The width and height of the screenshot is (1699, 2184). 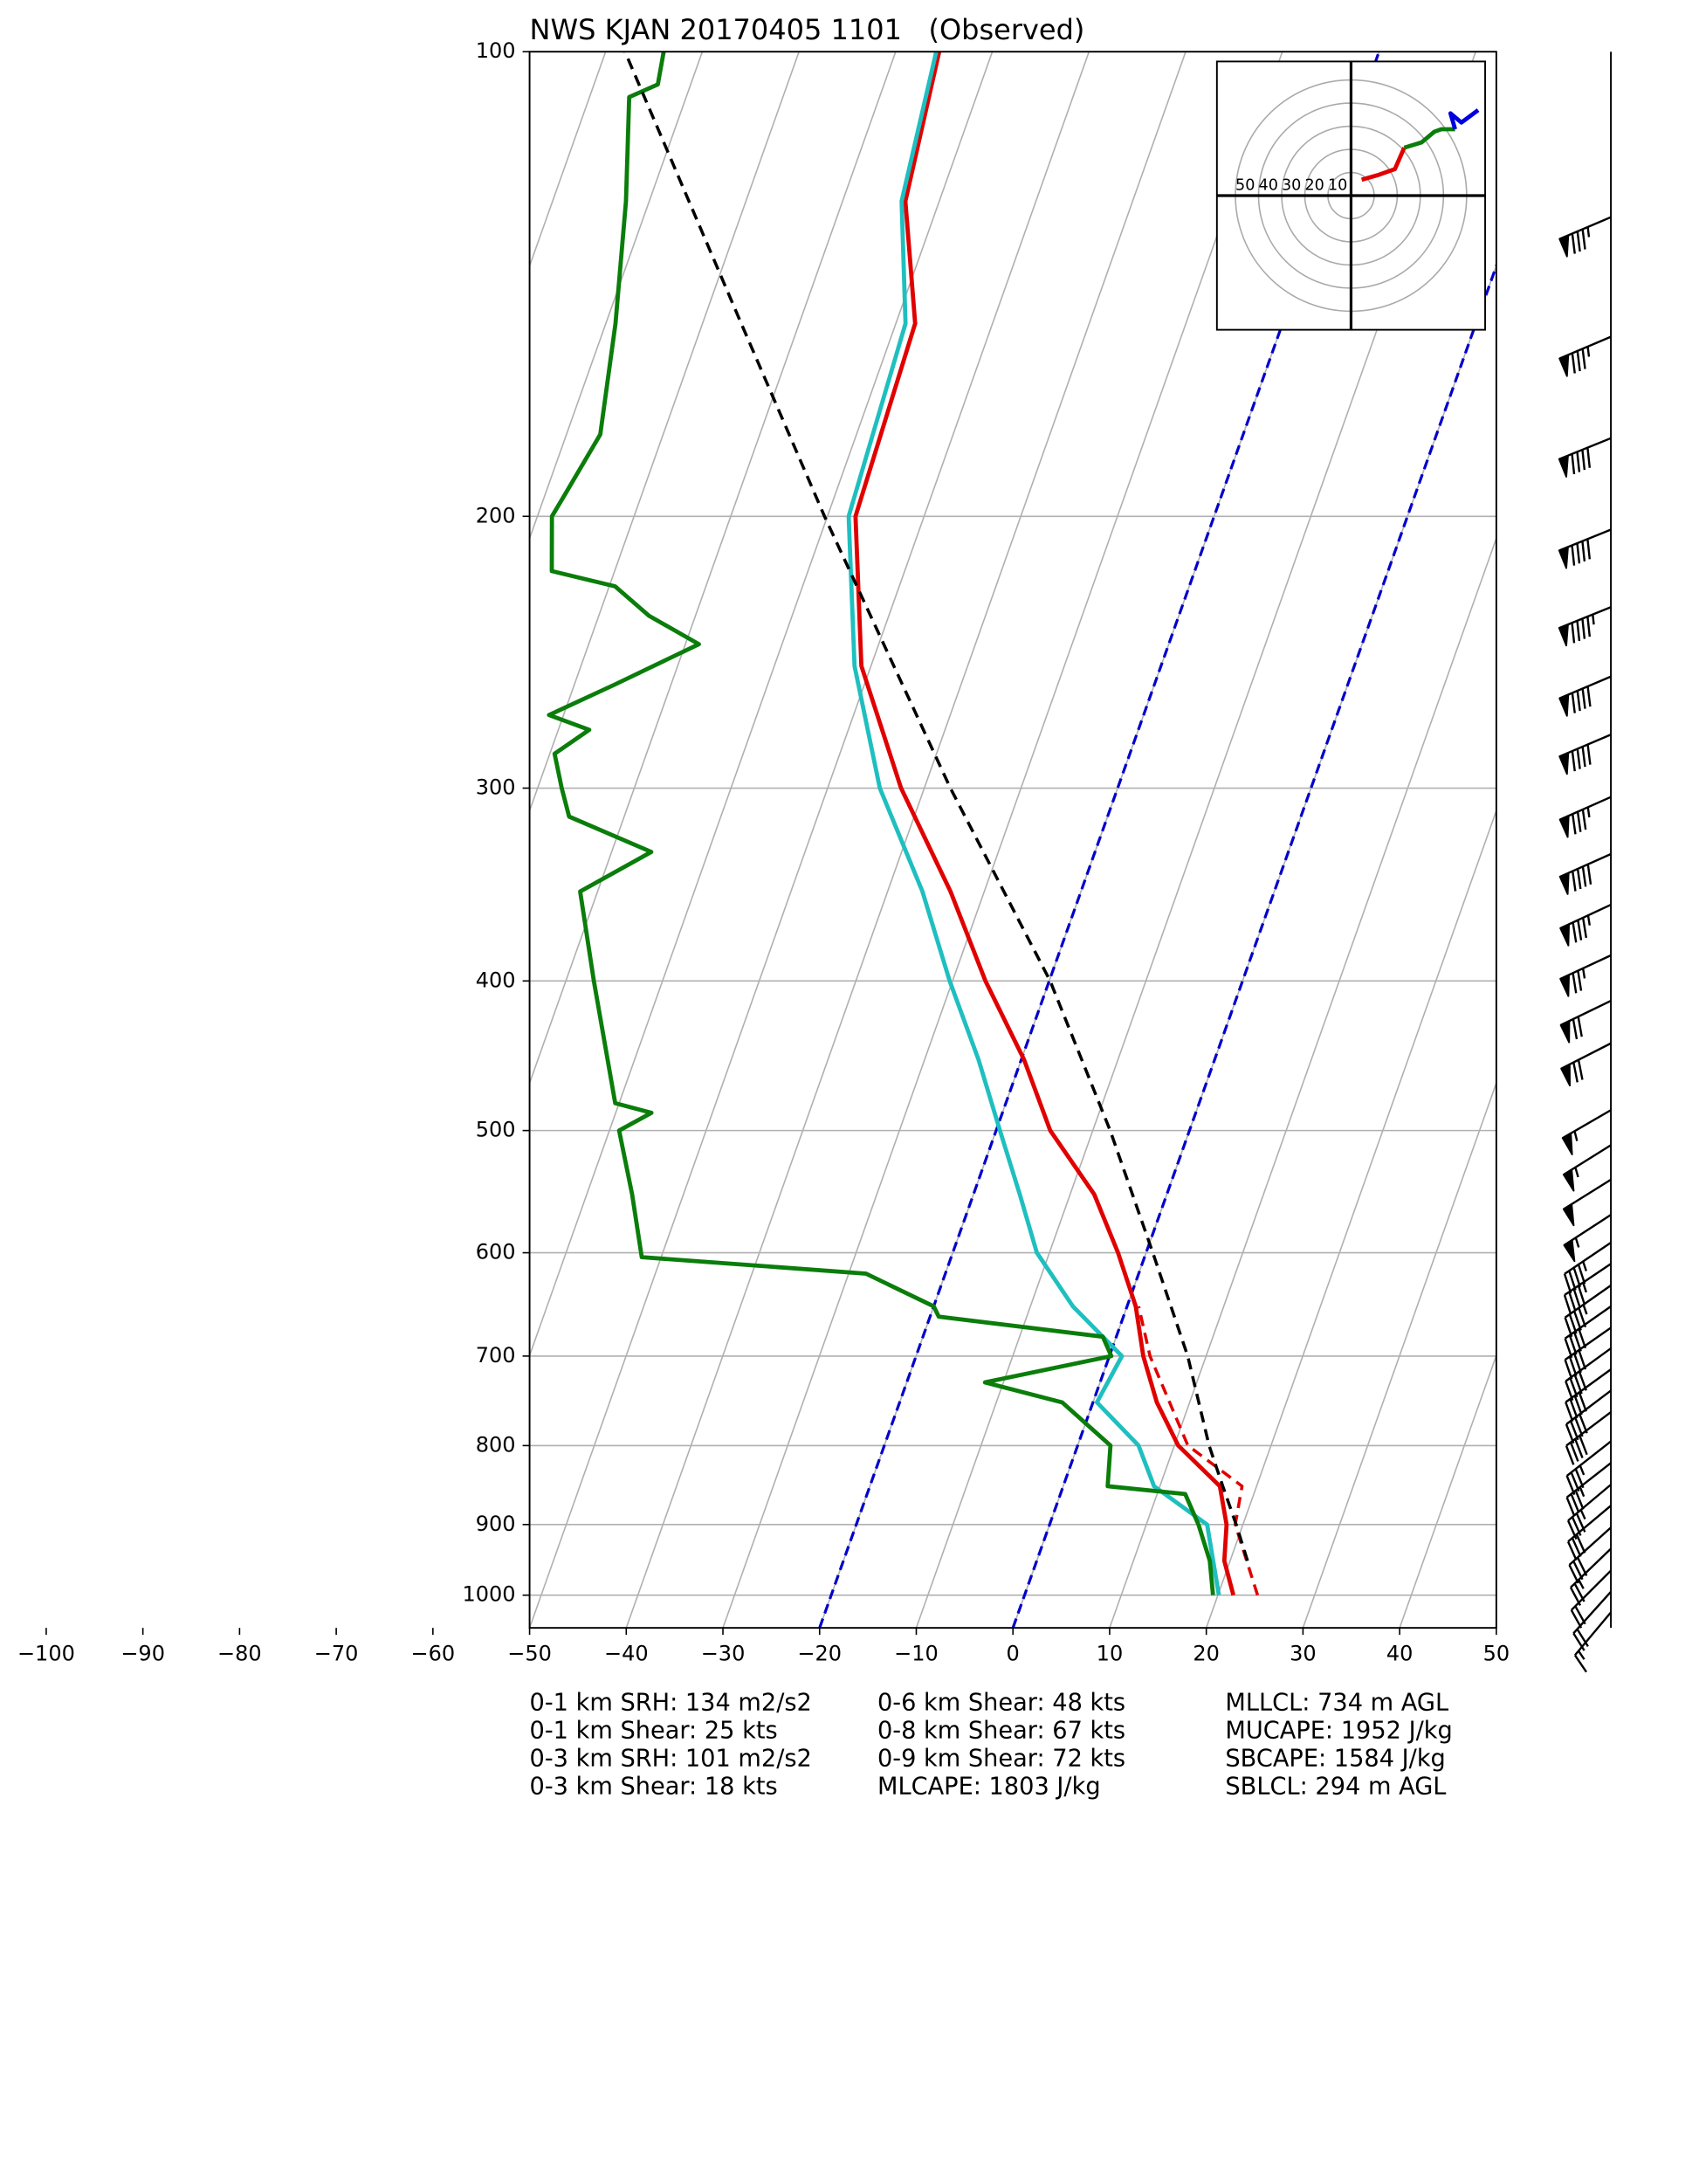 I want to click on y-tick-label: 1000, so click(x=488, y=1594).